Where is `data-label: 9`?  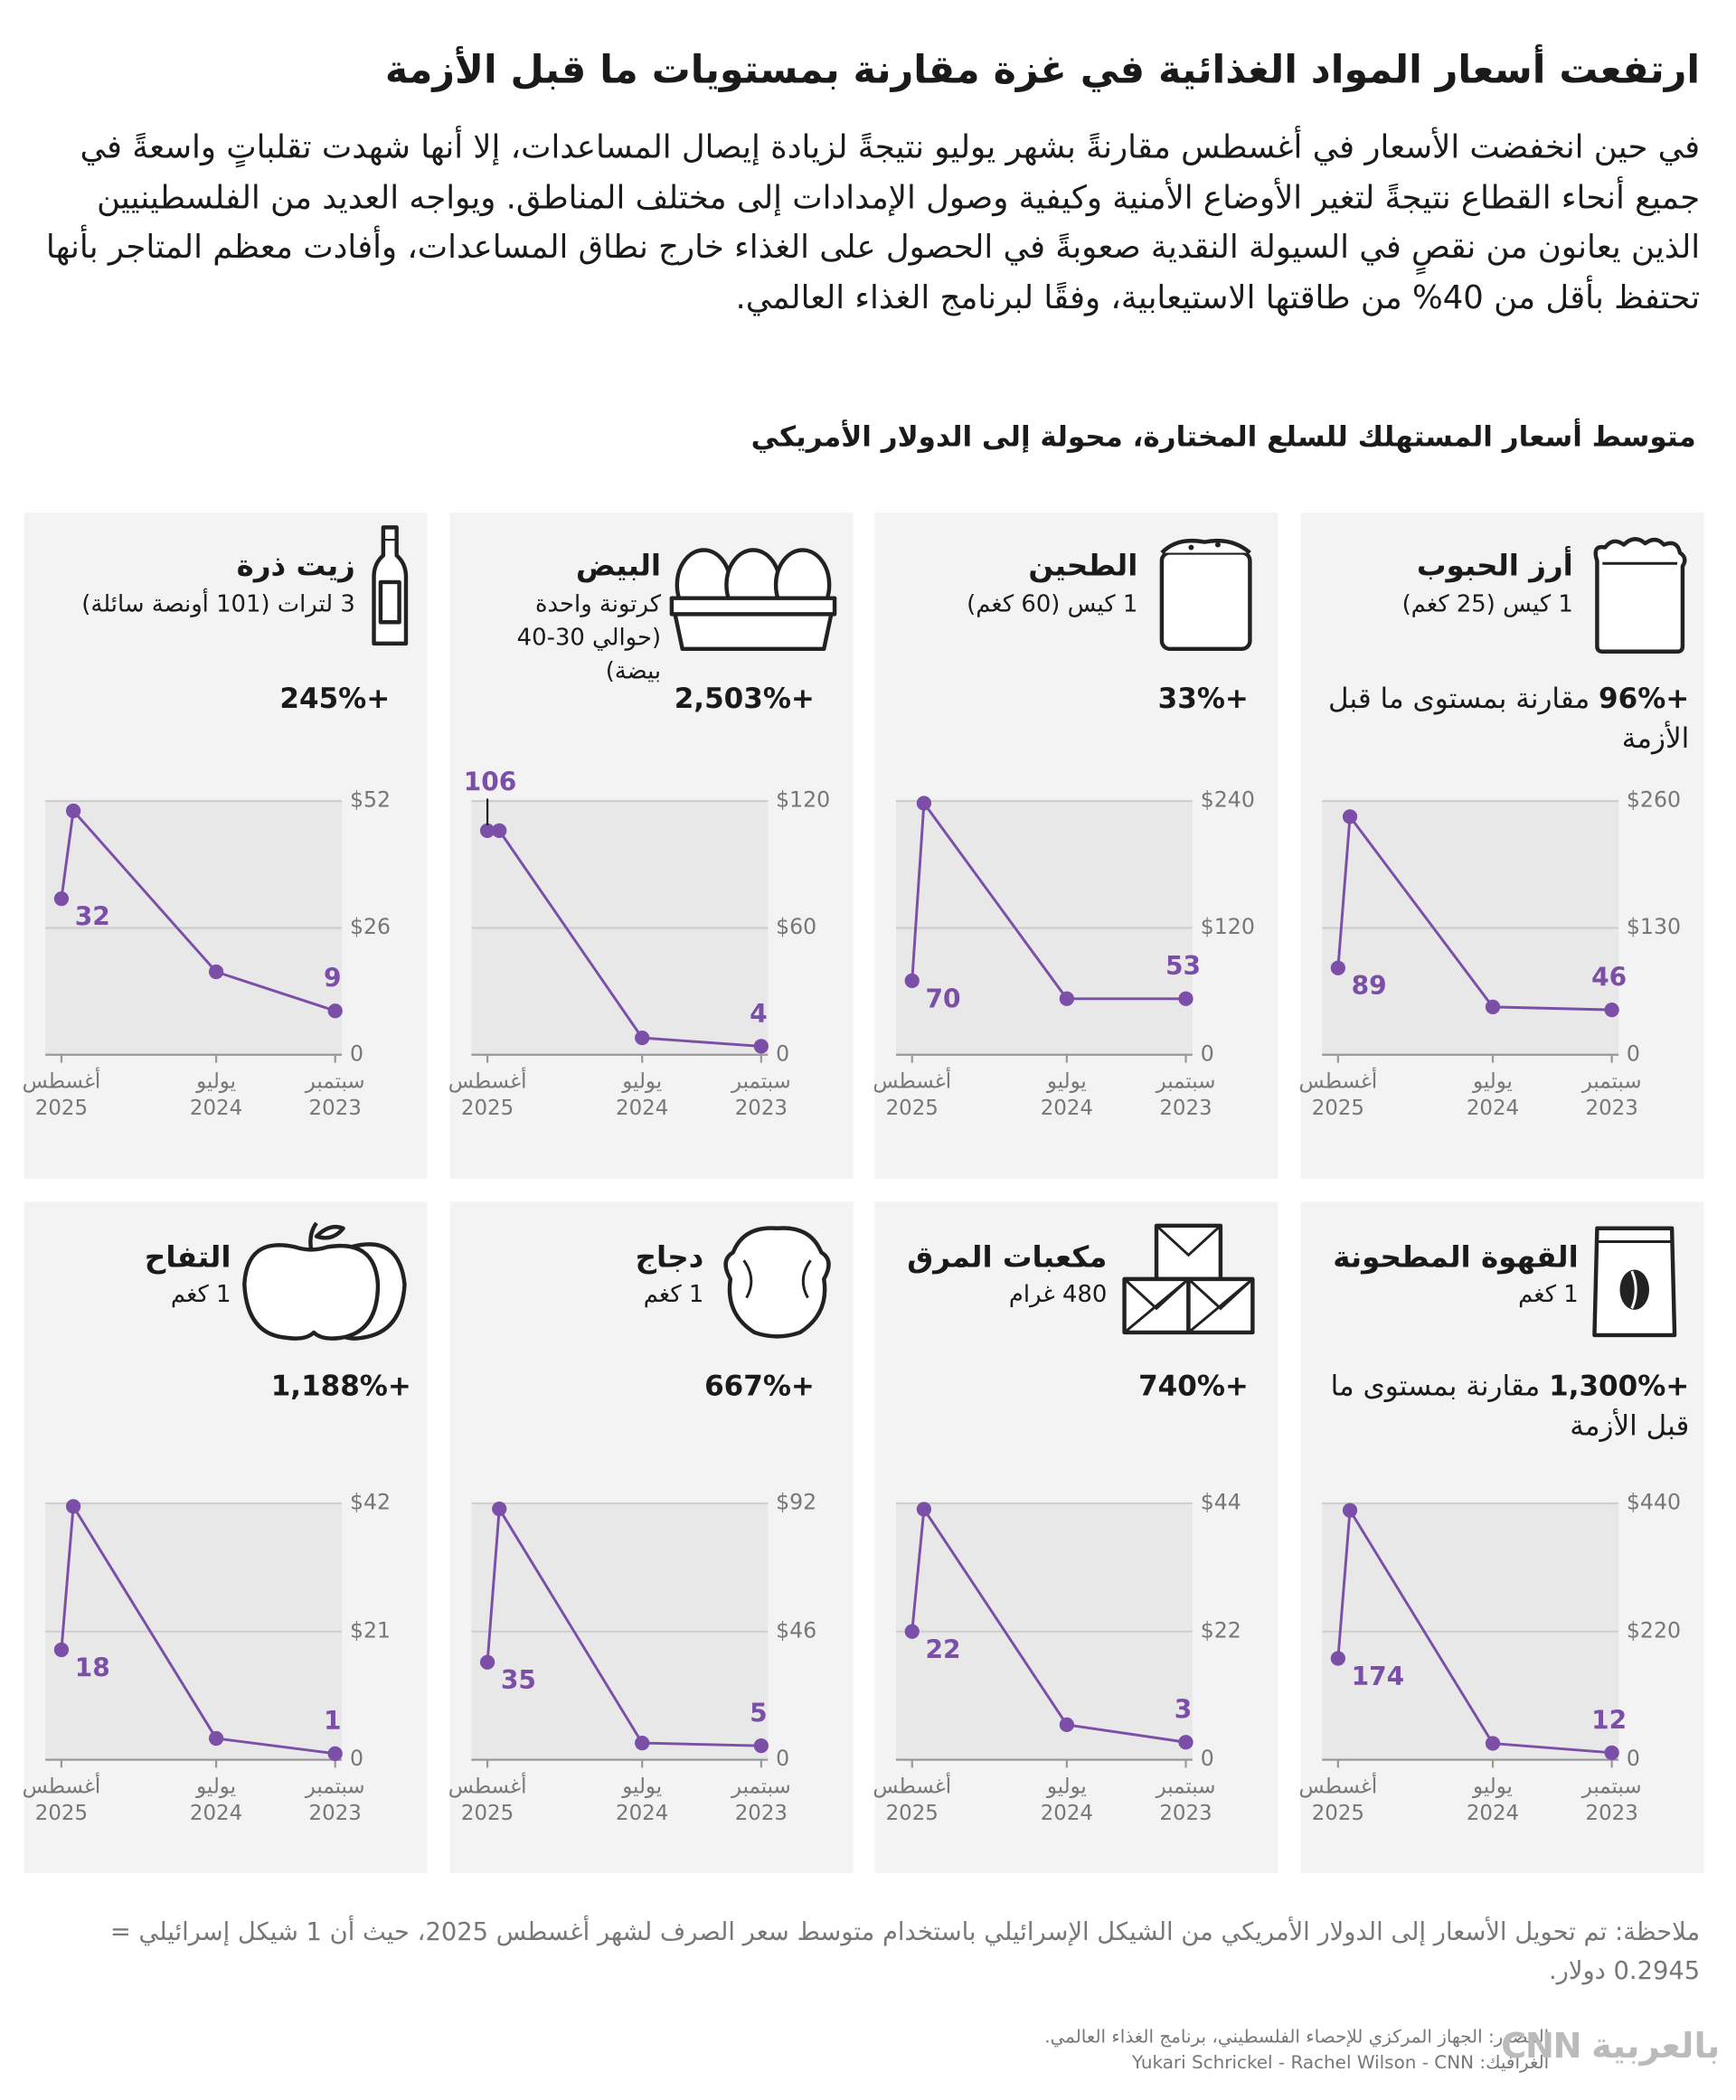 data-label: 9 is located at coordinates (333, 978).